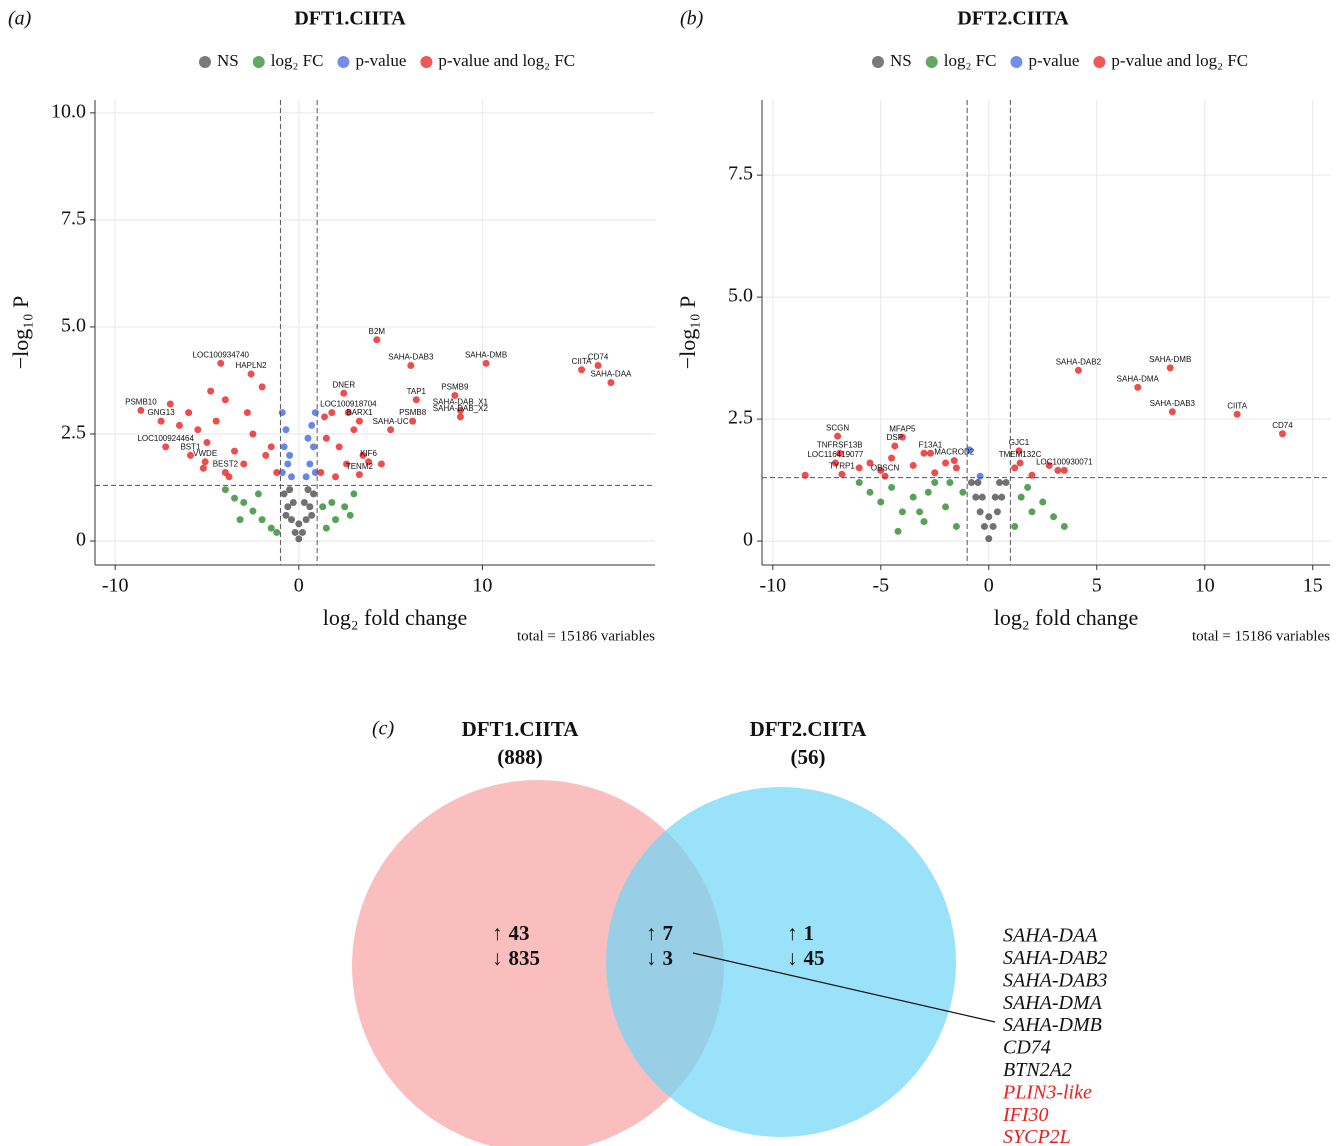 The image size is (1342, 1146). I want to click on set-size: (56), so click(808, 757).